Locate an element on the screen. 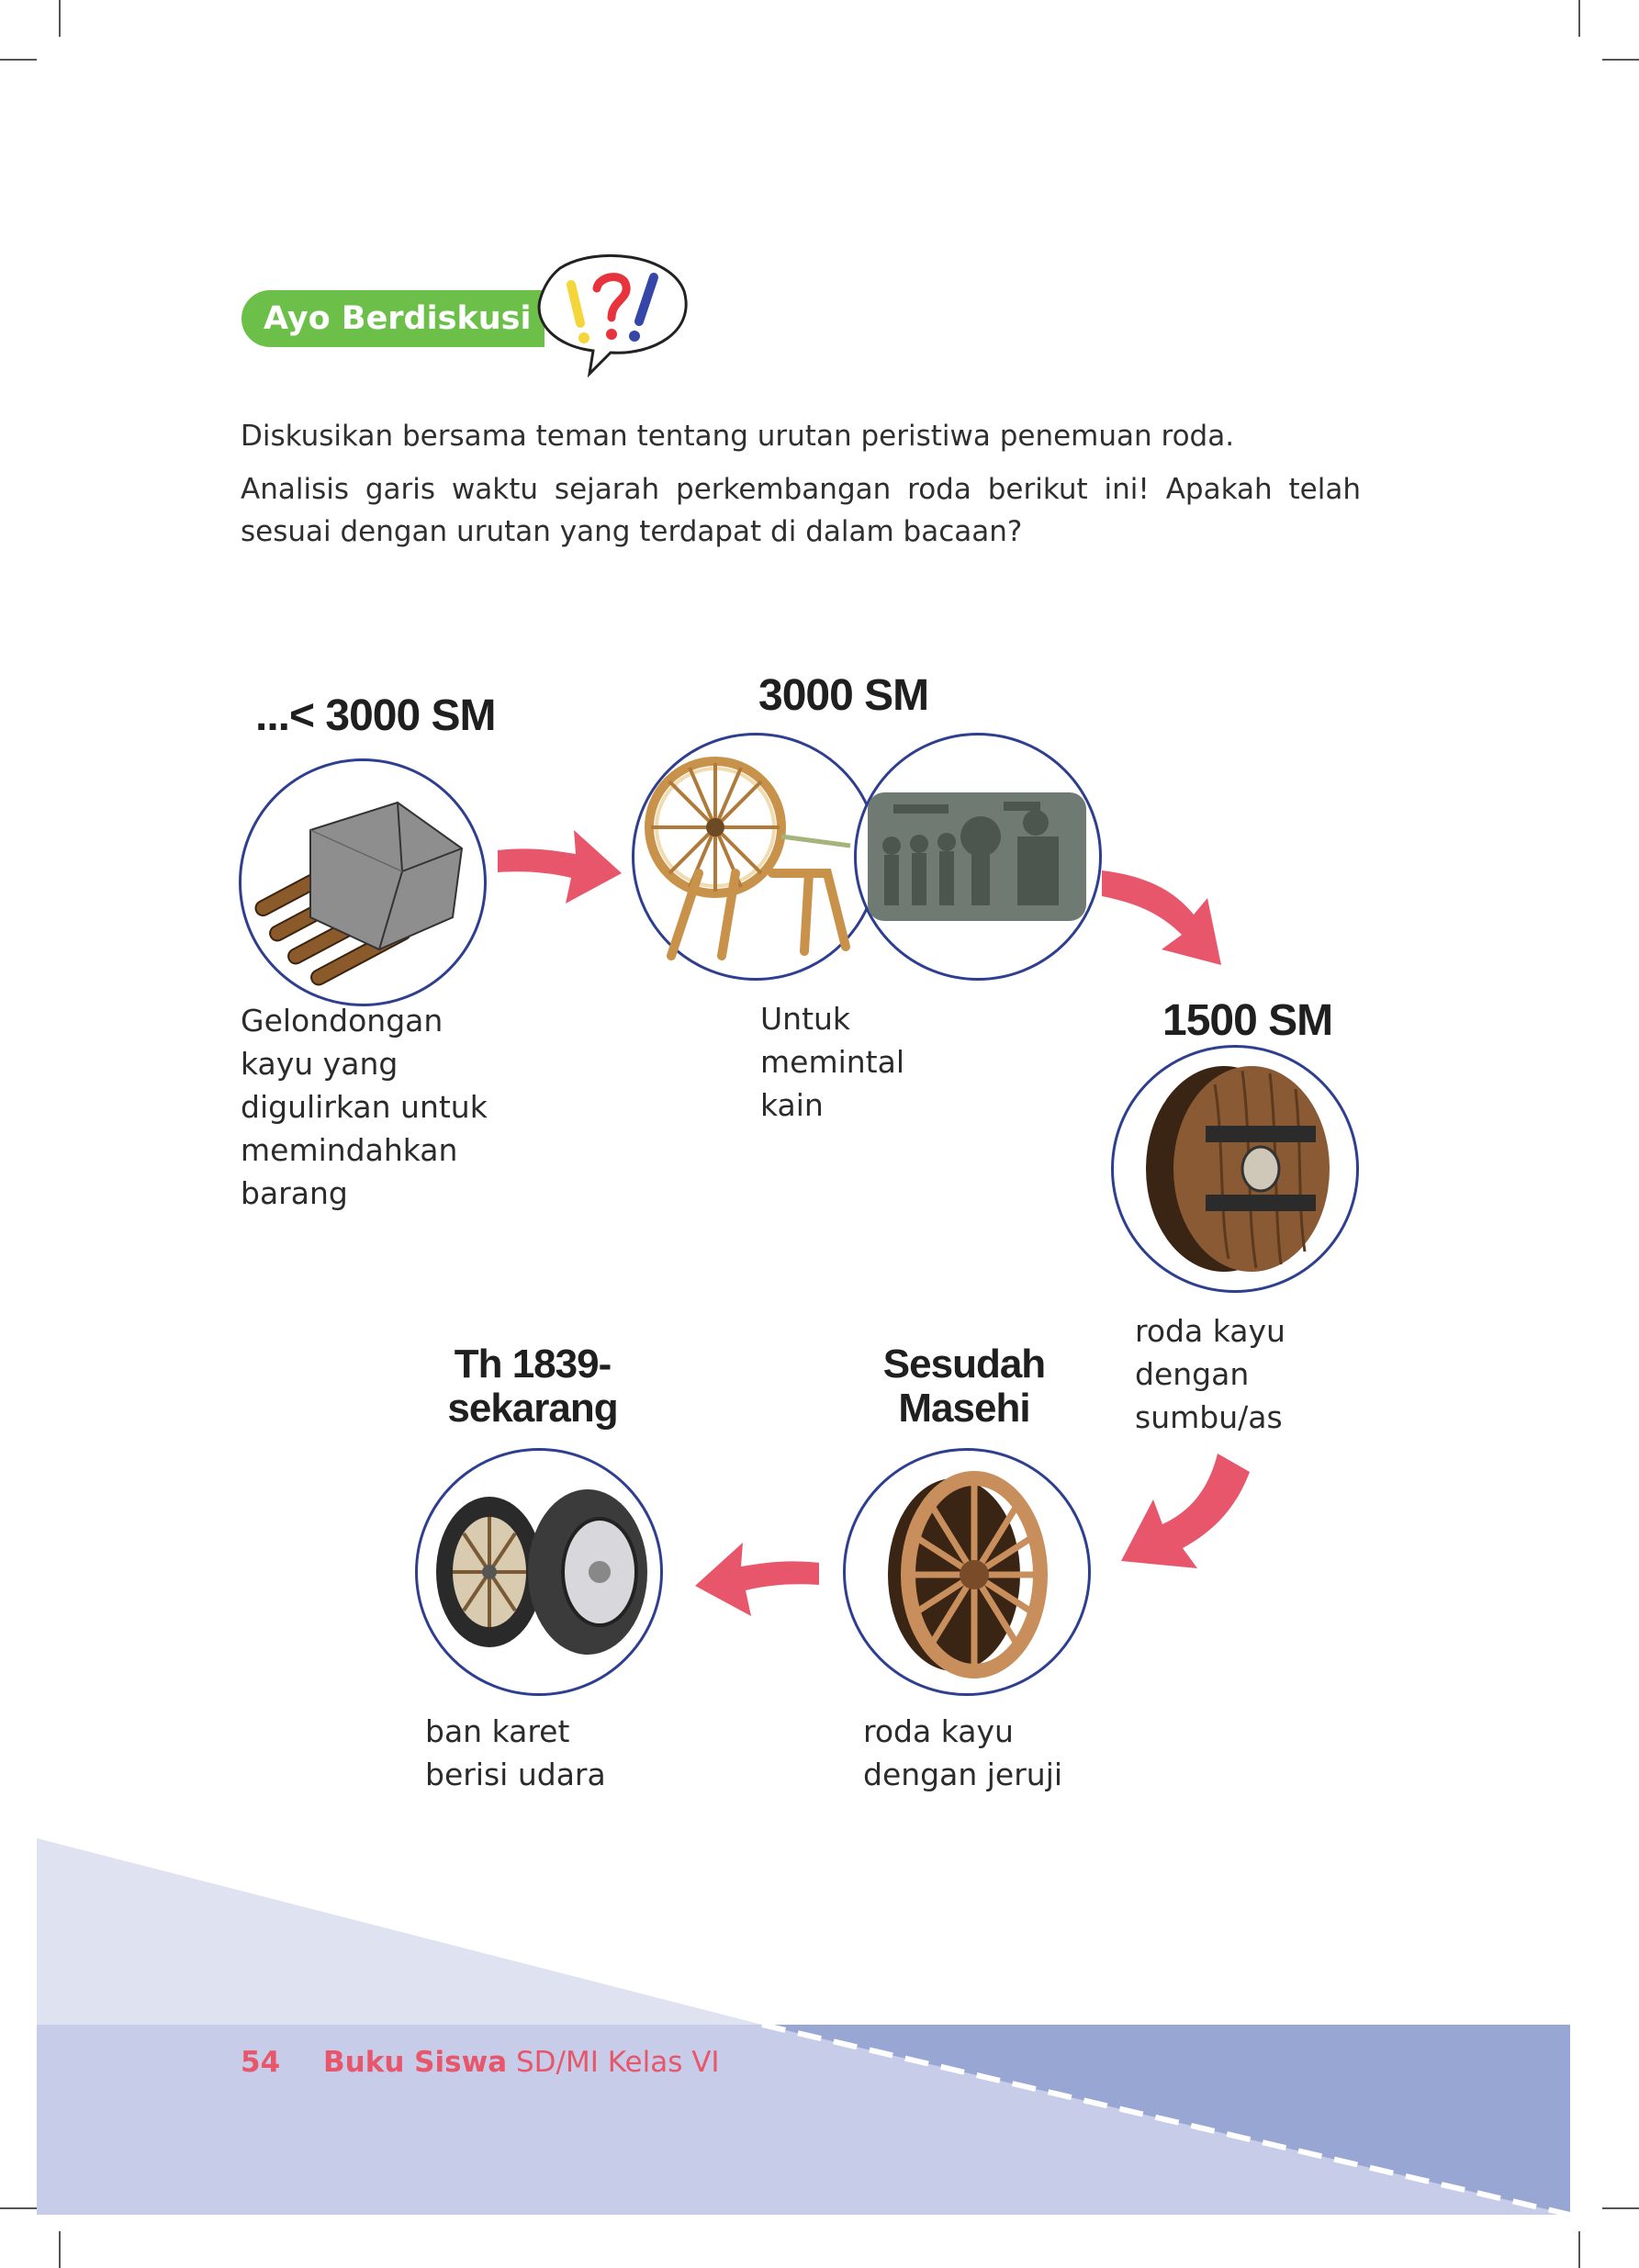 This screenshot has width=1639, height=2268. book-title: Buku Siswa SD/MI Kelas VI is located at coordinates (521, 2063).